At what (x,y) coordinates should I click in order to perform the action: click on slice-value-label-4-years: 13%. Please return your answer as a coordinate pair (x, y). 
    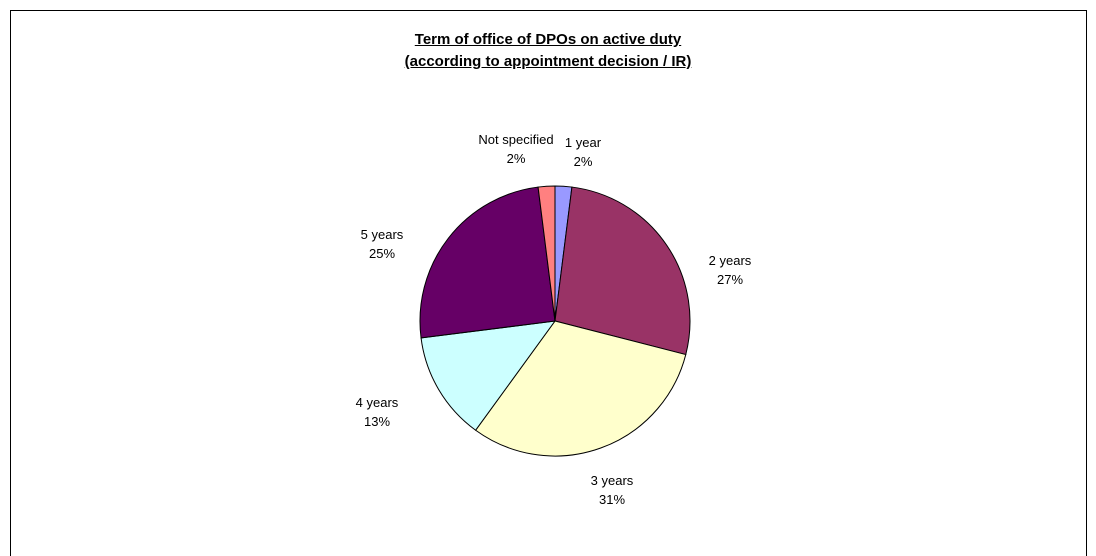
    Looking at the image, I should click on (377, 421).